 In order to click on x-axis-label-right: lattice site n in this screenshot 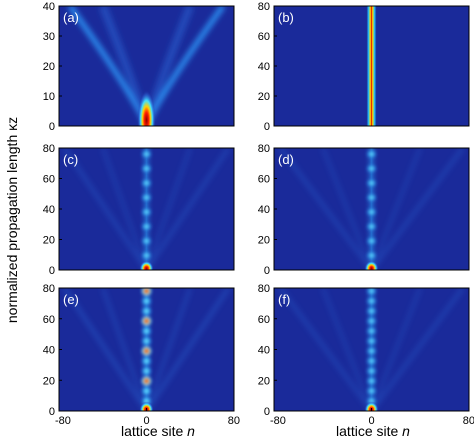, I will do `click(373, 431)`.